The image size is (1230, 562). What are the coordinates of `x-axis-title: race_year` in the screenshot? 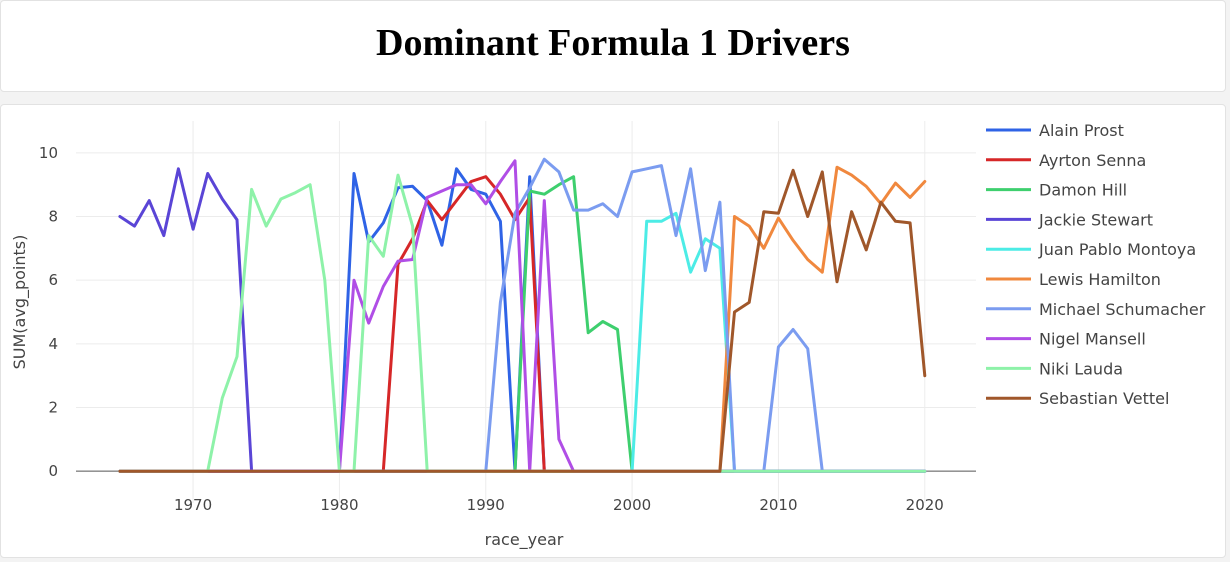 It's located at (524, 540).